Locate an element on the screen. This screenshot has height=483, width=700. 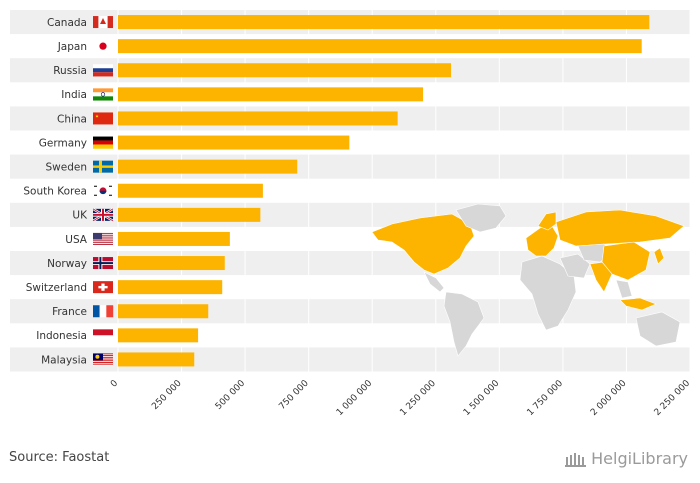
x-tick-label: 2 000 000 is located at coordinates (609, 398).